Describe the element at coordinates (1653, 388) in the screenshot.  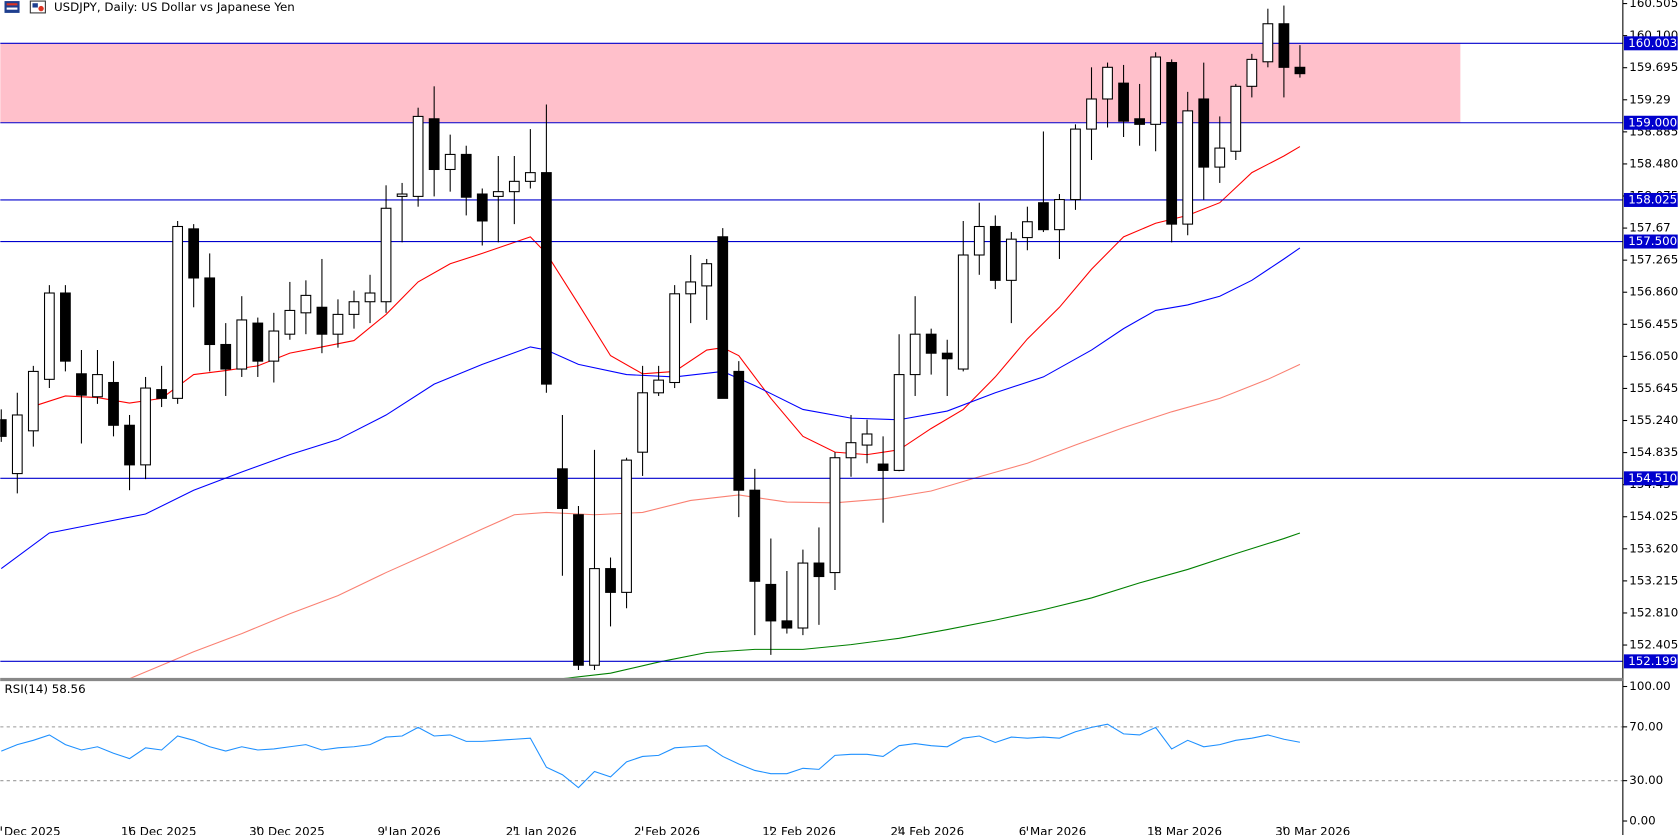
I see `y-tick-label: 155.645` at that location.